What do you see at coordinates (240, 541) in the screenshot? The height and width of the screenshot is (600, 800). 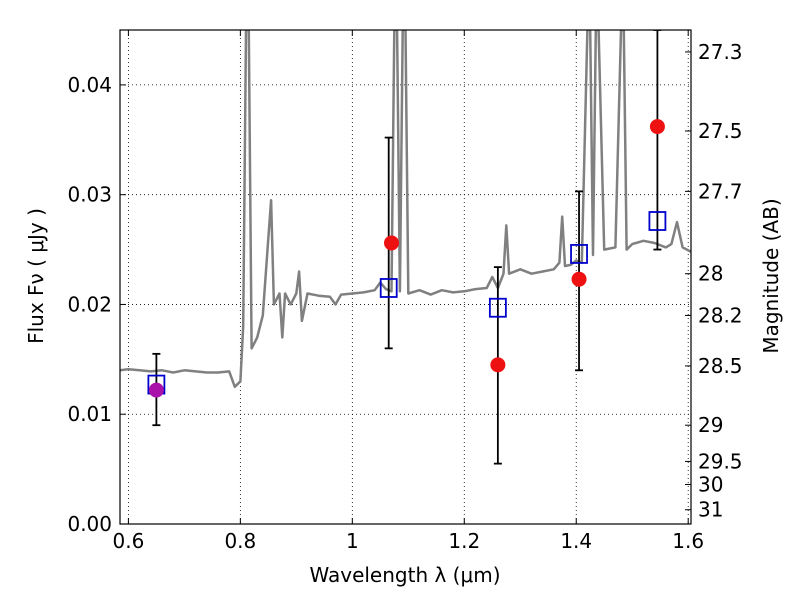 I see `x-tick-label: 0.8` at bounding box center [240, 541].